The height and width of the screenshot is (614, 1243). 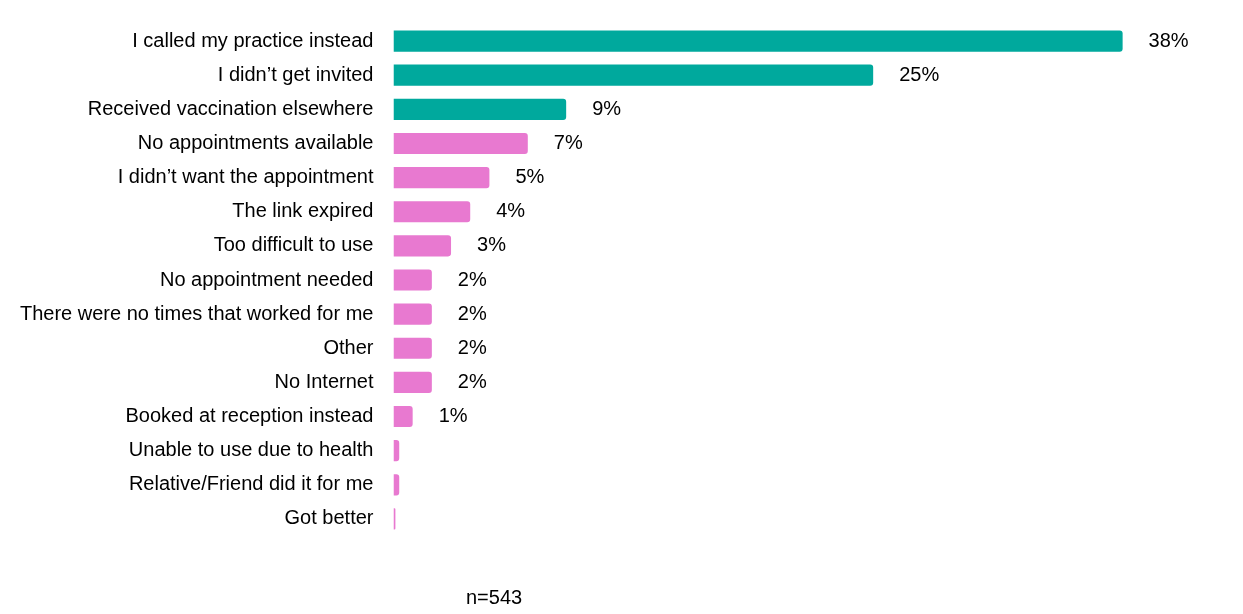 I want to click on y-tick-label: The link expired, so click(x=303, y=210).